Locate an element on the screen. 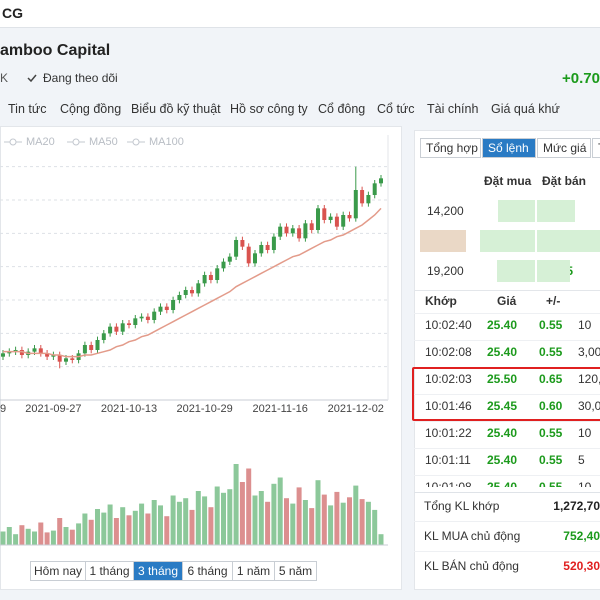 Image resolution: width=600 pixels, height=600 pixels. nav-tab: Giá quá khứ is located at coordinates (525, 109).